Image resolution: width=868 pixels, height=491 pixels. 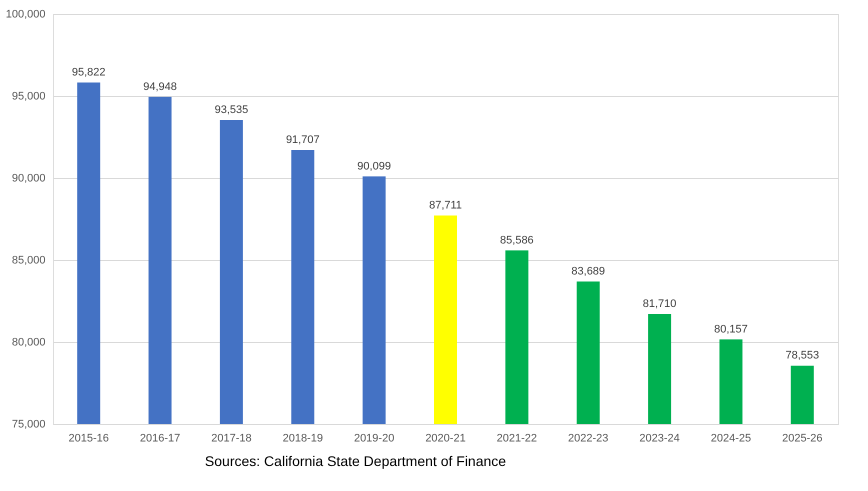 I want to click on data-label: 91,707, so click(x=303, y=140).